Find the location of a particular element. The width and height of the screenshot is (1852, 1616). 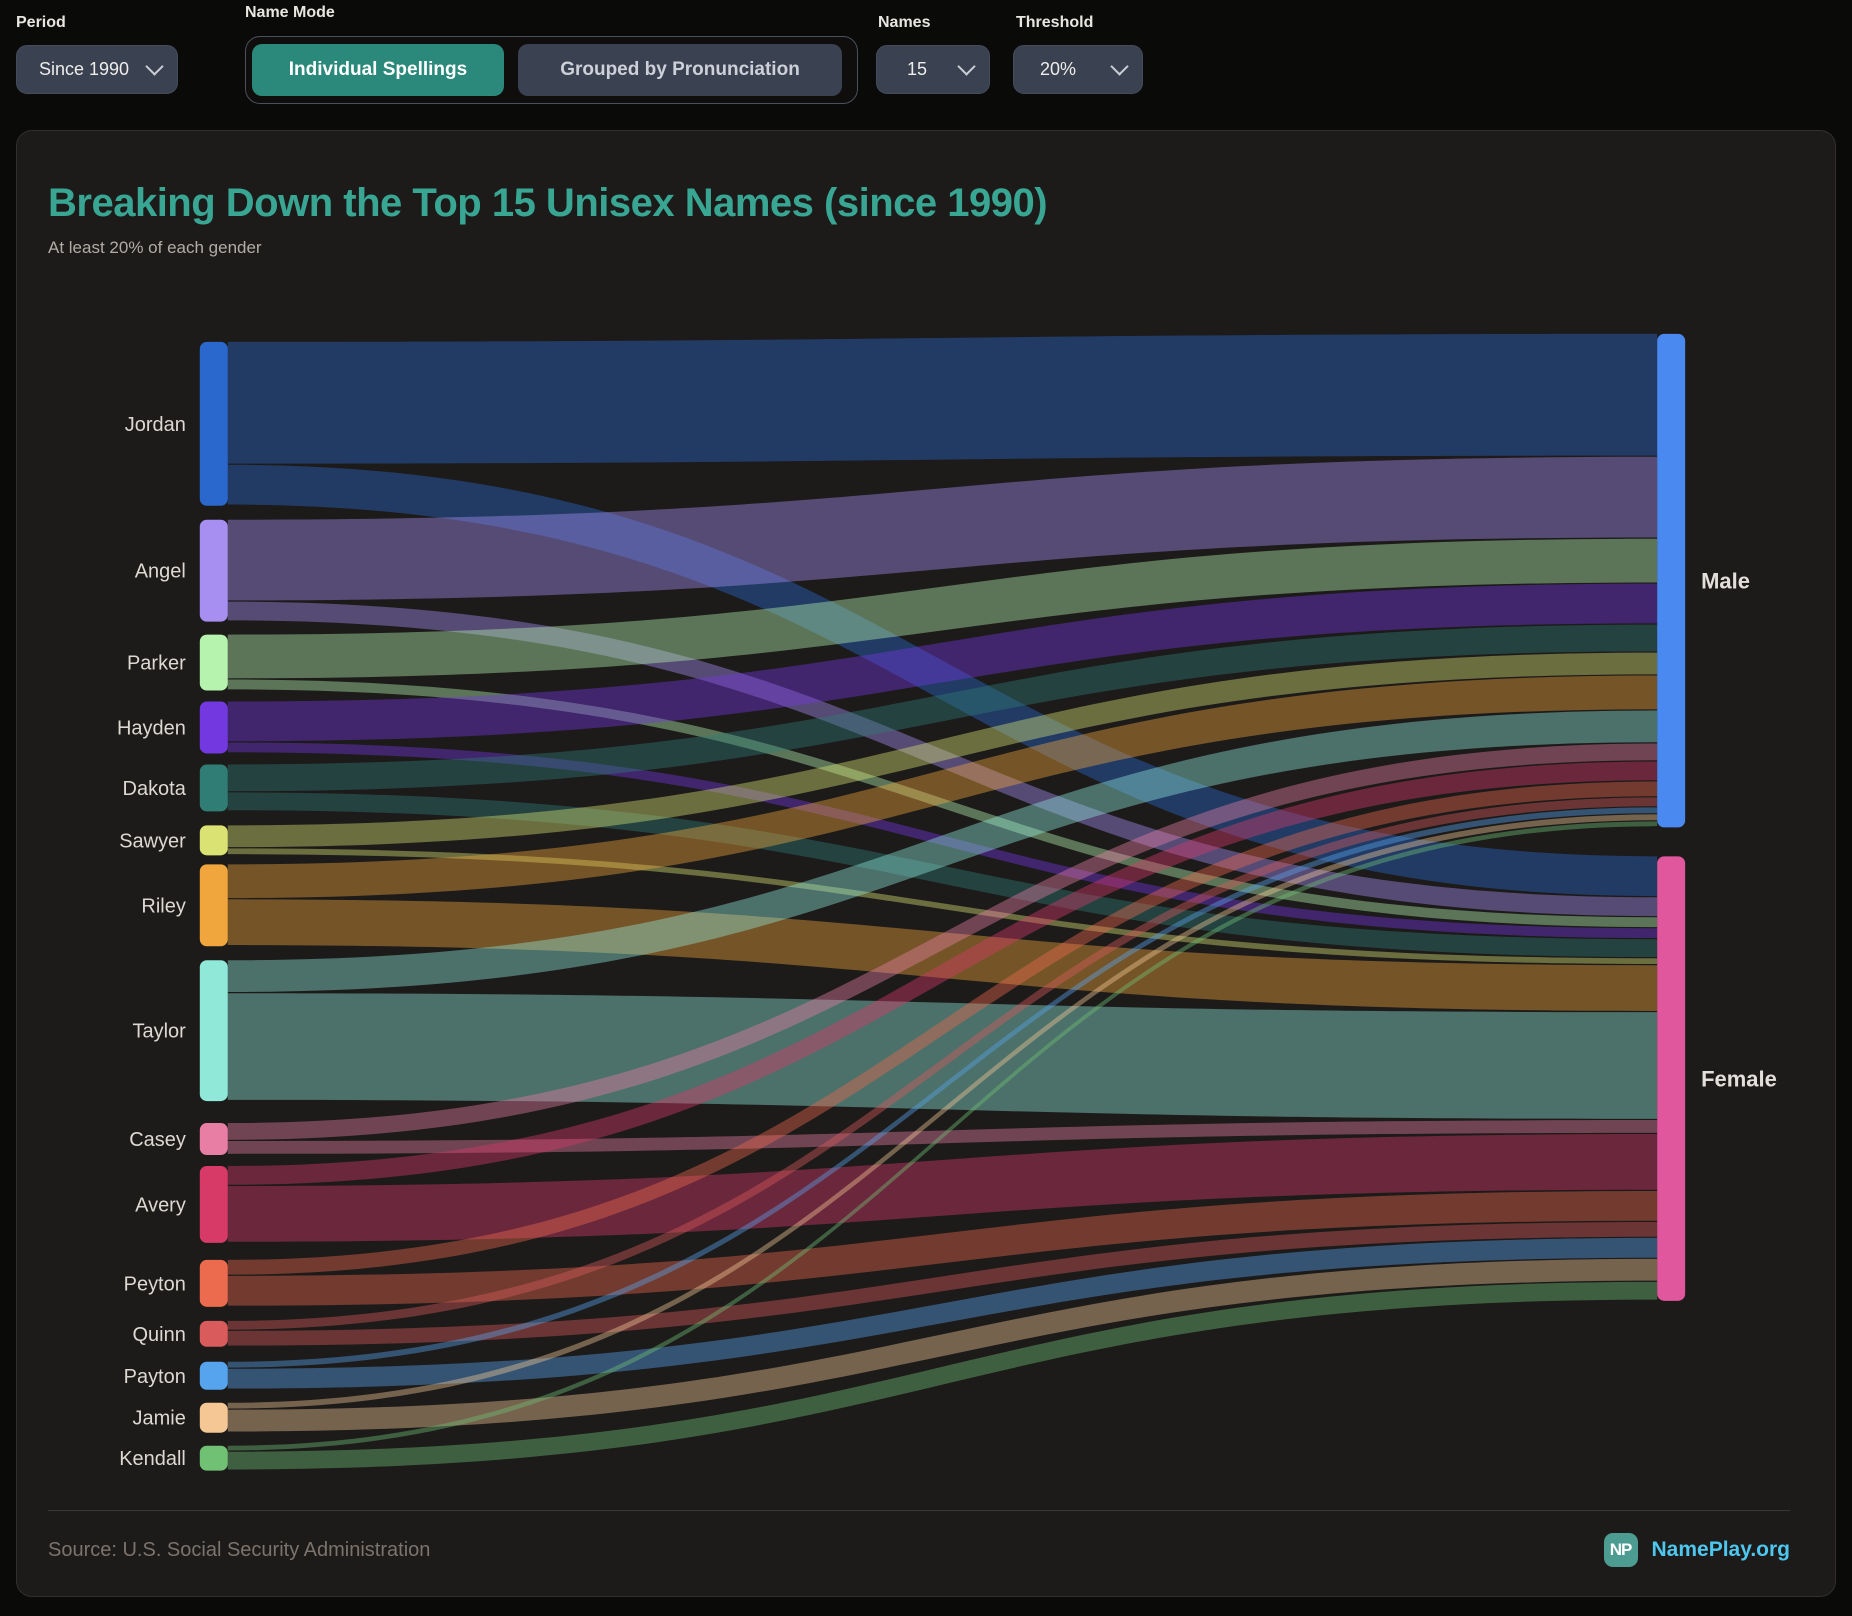

flow-taylor-female is located at coordinates (942, 1056).